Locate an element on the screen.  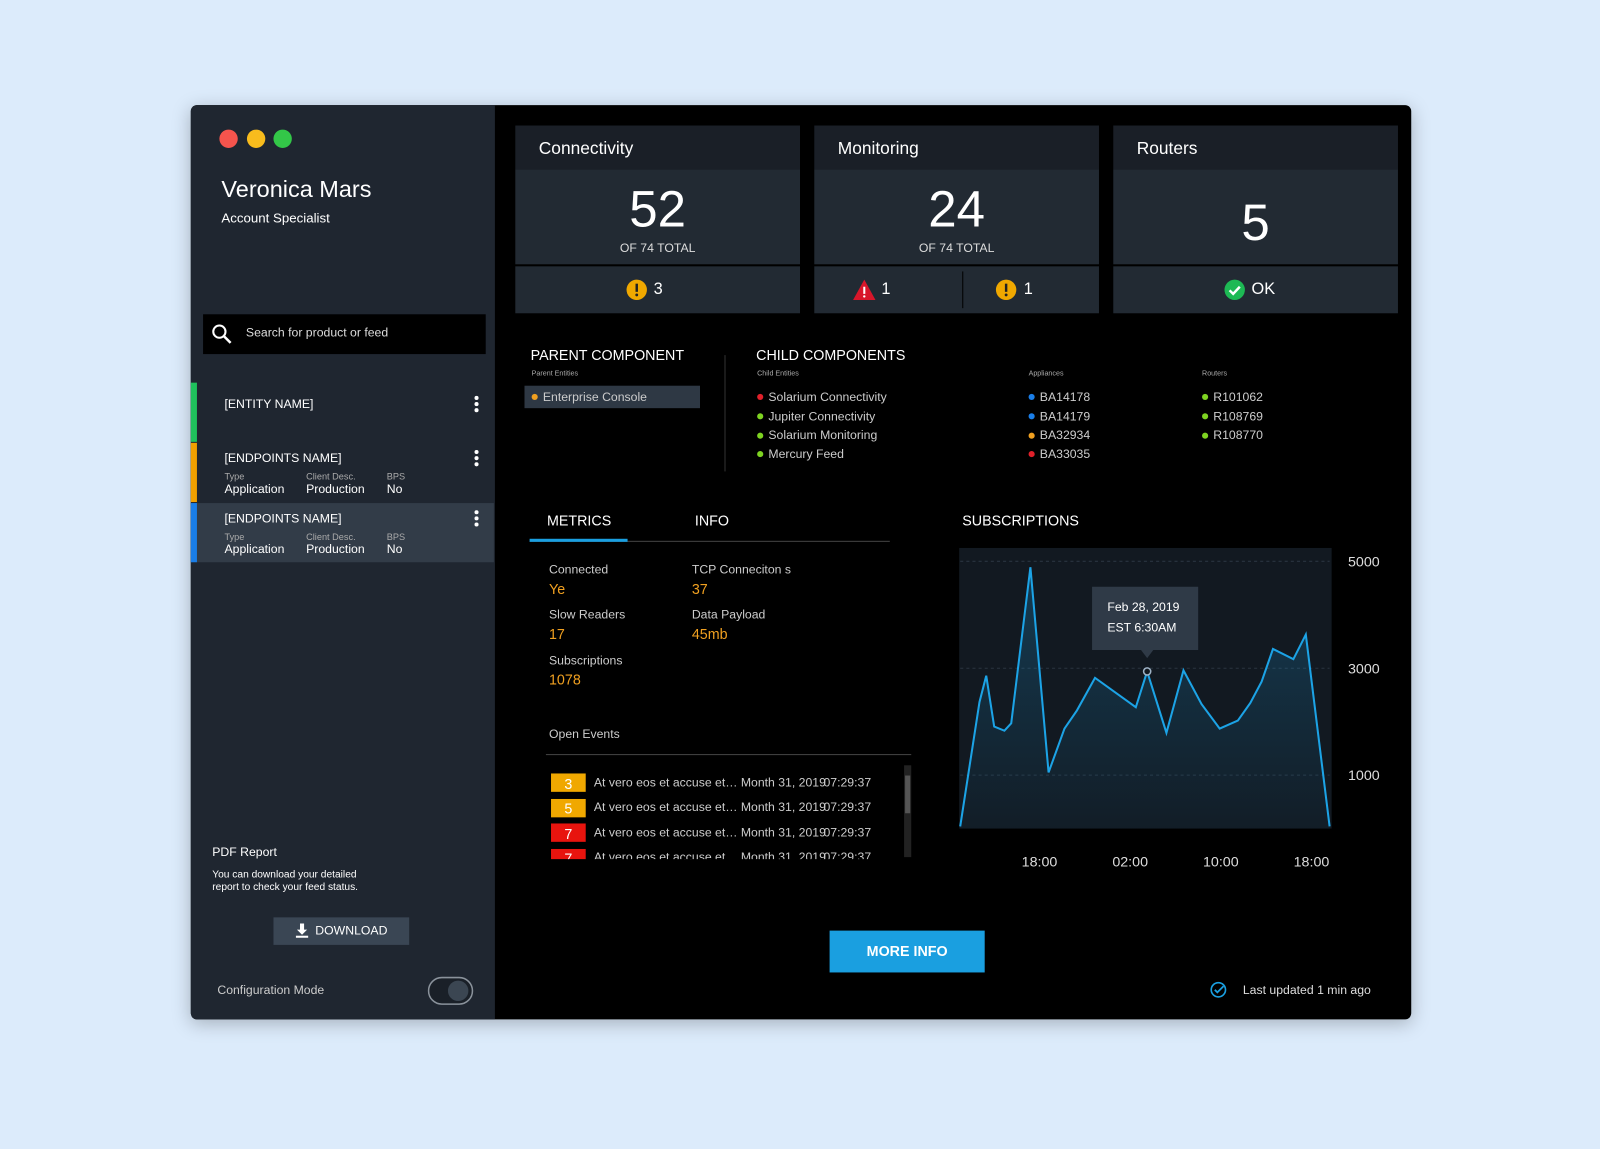
item-color-bar is located at coordinates (193, 533).